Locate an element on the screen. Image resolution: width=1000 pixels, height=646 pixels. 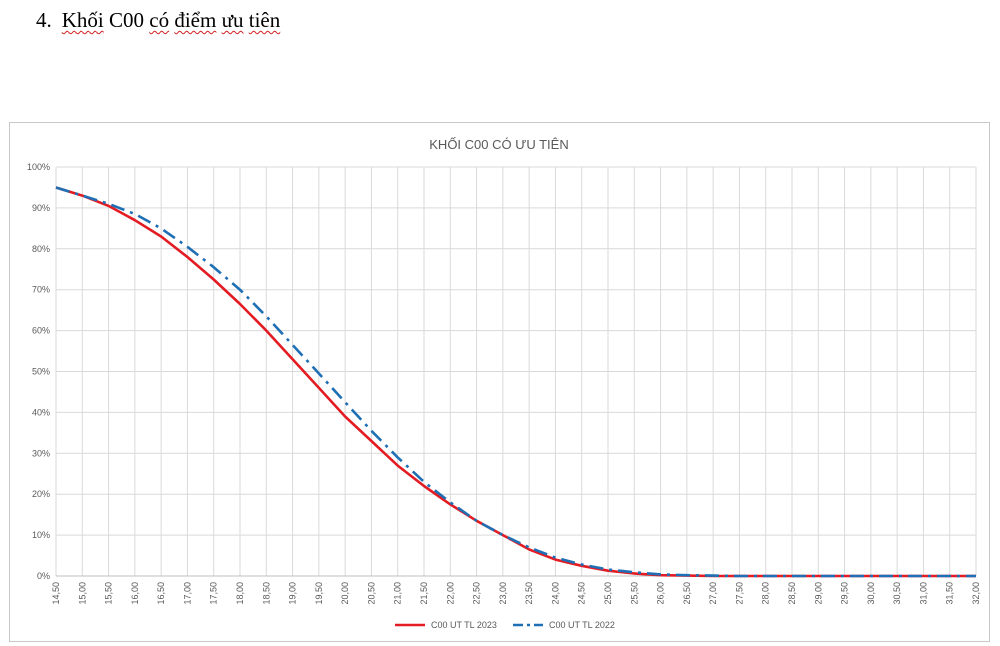
heading-word: ưu is located at coordinates (232, 20).